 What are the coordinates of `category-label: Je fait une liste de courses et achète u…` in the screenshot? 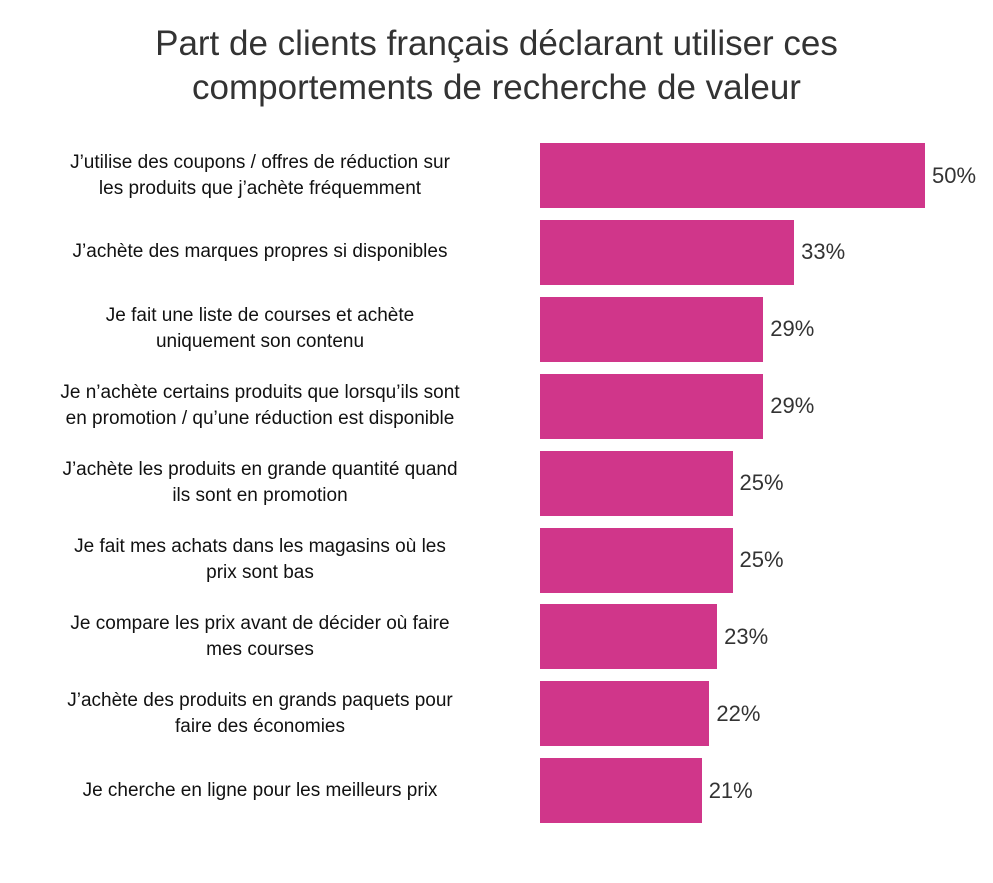 It's located at (260, 329).